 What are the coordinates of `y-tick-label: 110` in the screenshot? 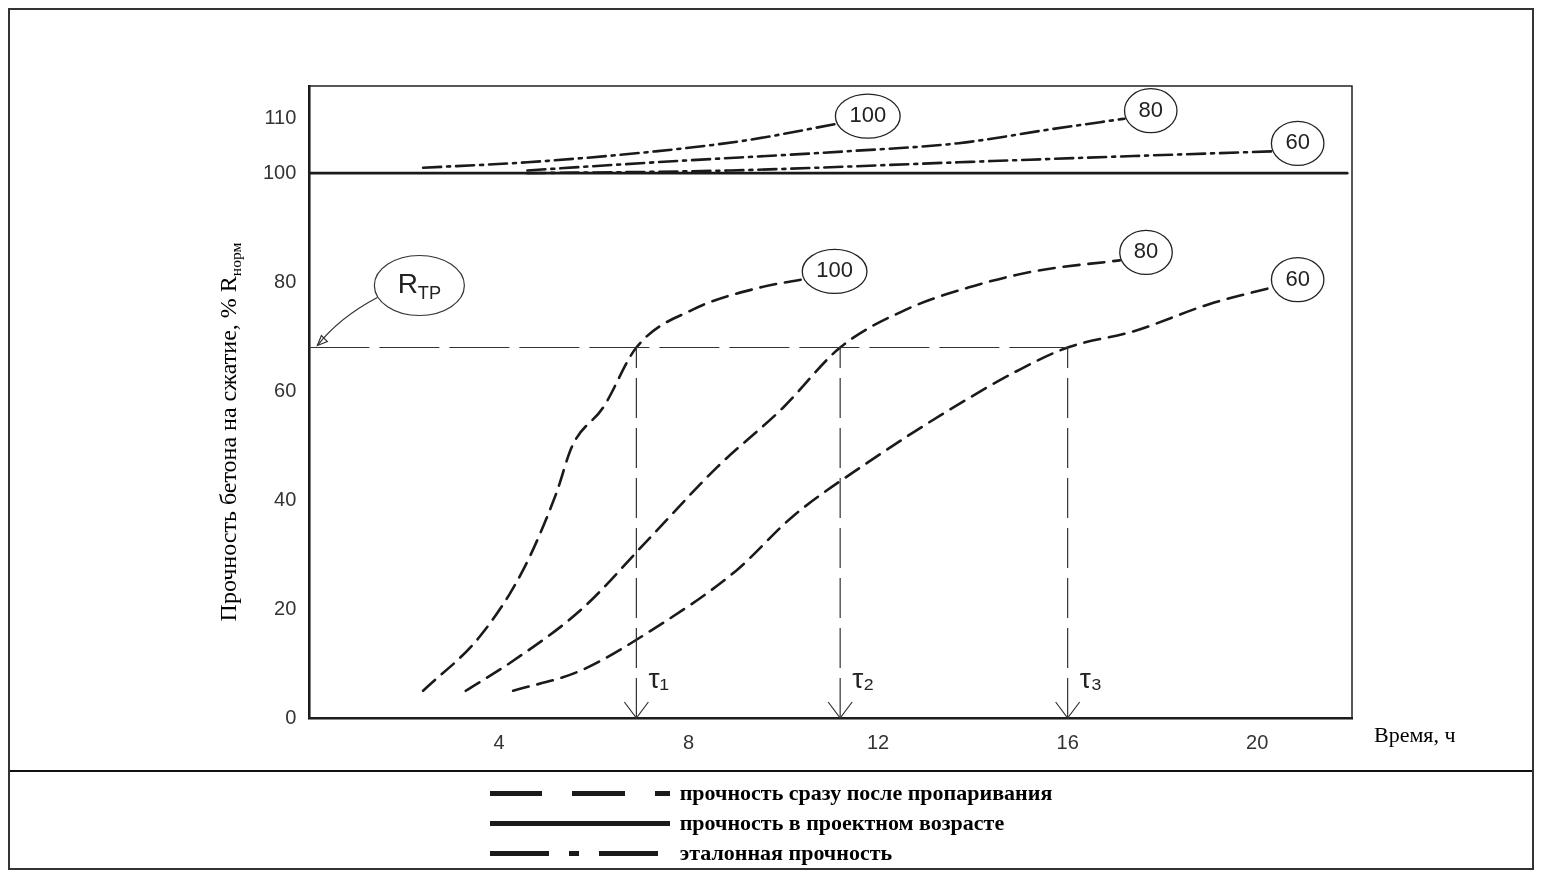 It's located at (280, 117).